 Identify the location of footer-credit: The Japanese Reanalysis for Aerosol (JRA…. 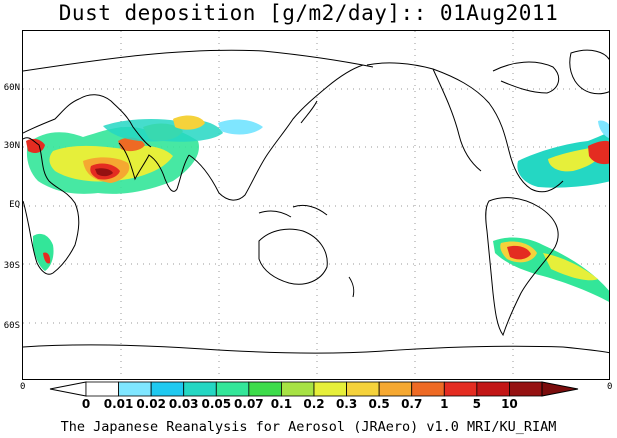
(308, 427).